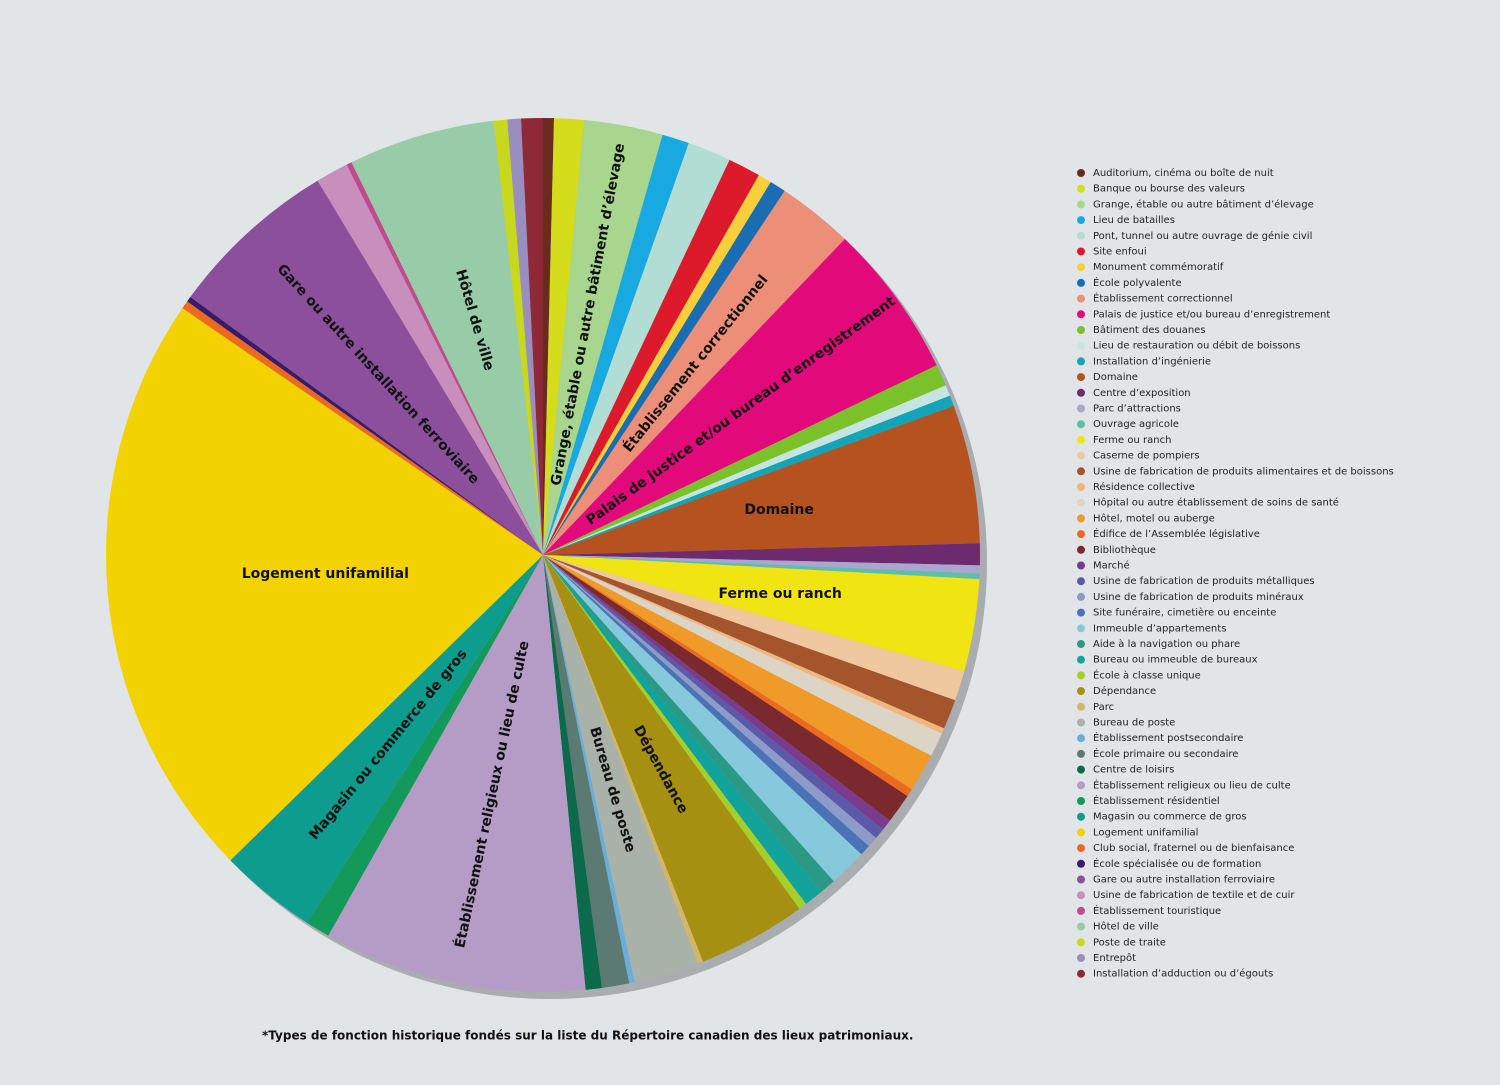 This screenshot has width=1500, height=1085. What do you see at coordinates (1137, 409) in the screenshot?
I see `legend-label: Parc d’attractions` at bounding box center [1137, 409].